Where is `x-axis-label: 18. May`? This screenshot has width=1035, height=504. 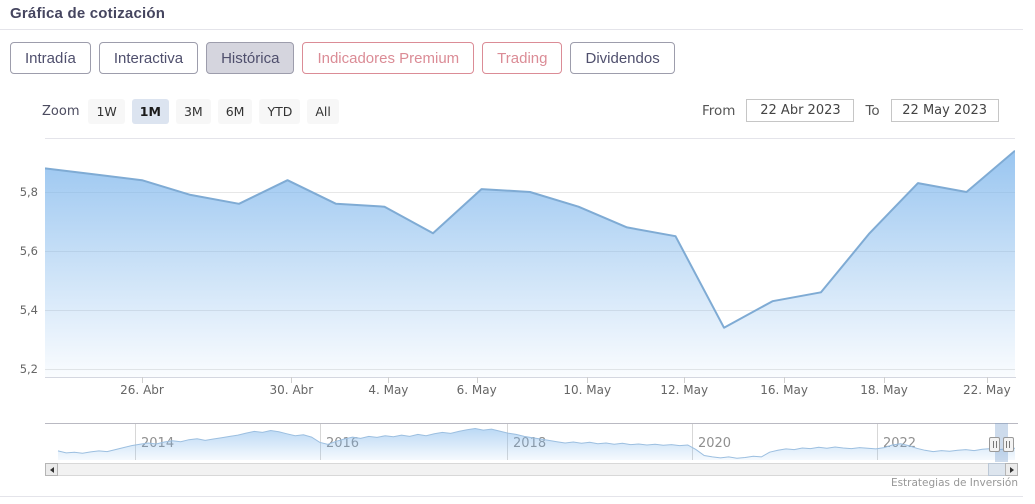 x-axis-label: 18. May is located at coordinates (884, 390).